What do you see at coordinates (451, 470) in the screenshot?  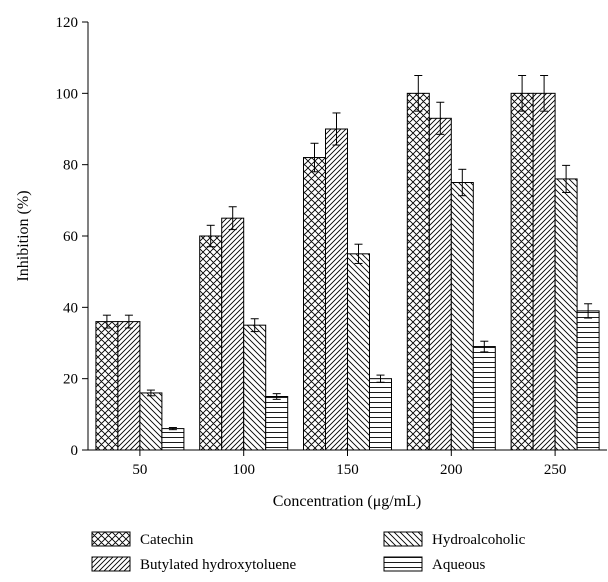 I see `x-tick-label: 200` at bounding box center [451, 470].